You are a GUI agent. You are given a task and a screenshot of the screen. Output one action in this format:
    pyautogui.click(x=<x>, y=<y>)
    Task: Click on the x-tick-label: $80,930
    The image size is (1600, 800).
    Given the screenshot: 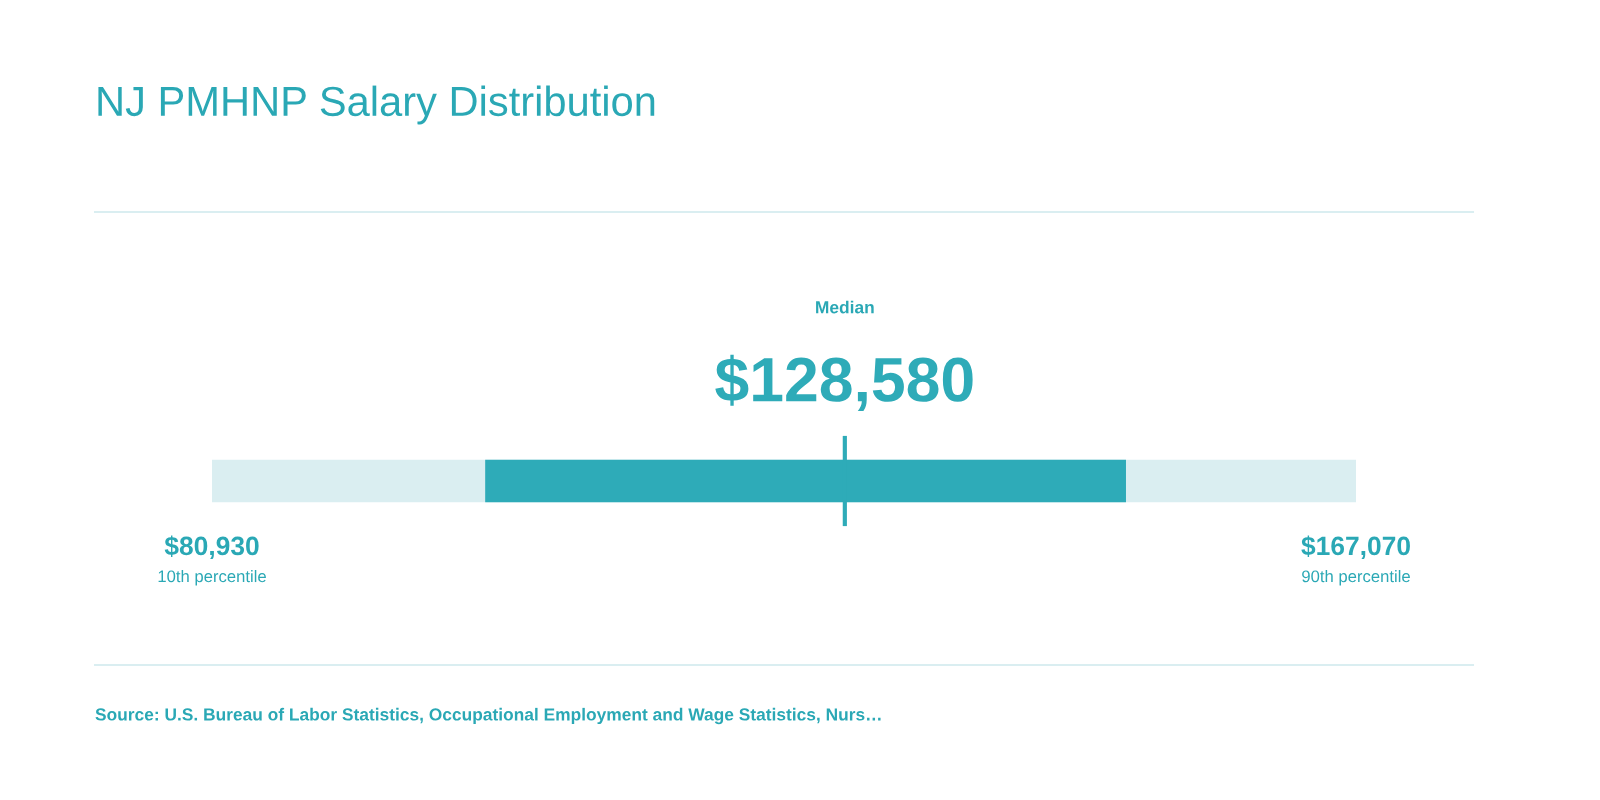 What is the action you would take?
    pyautogui.click(x=211, y=547)
    